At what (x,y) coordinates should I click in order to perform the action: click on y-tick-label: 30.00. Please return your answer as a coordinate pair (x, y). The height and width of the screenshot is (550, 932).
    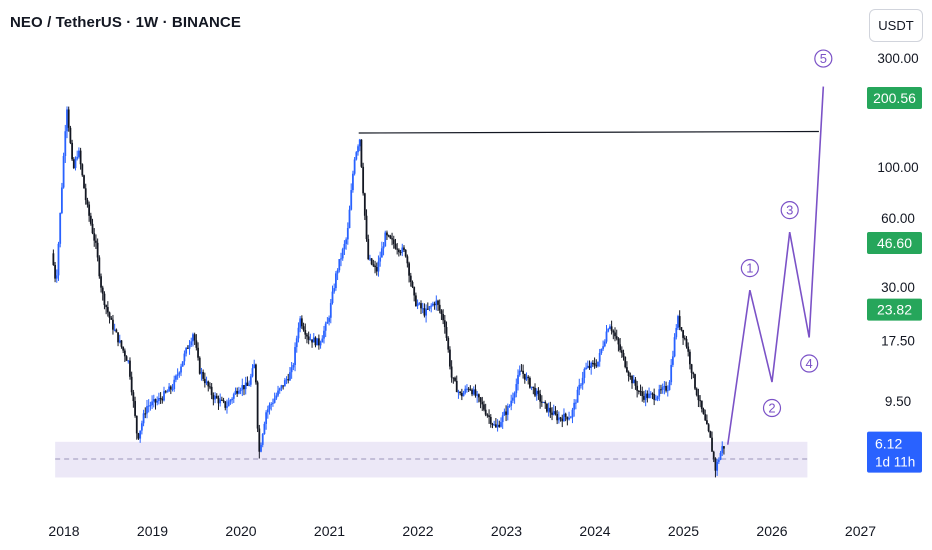
    Looking at the image, I should click on (898, 287).